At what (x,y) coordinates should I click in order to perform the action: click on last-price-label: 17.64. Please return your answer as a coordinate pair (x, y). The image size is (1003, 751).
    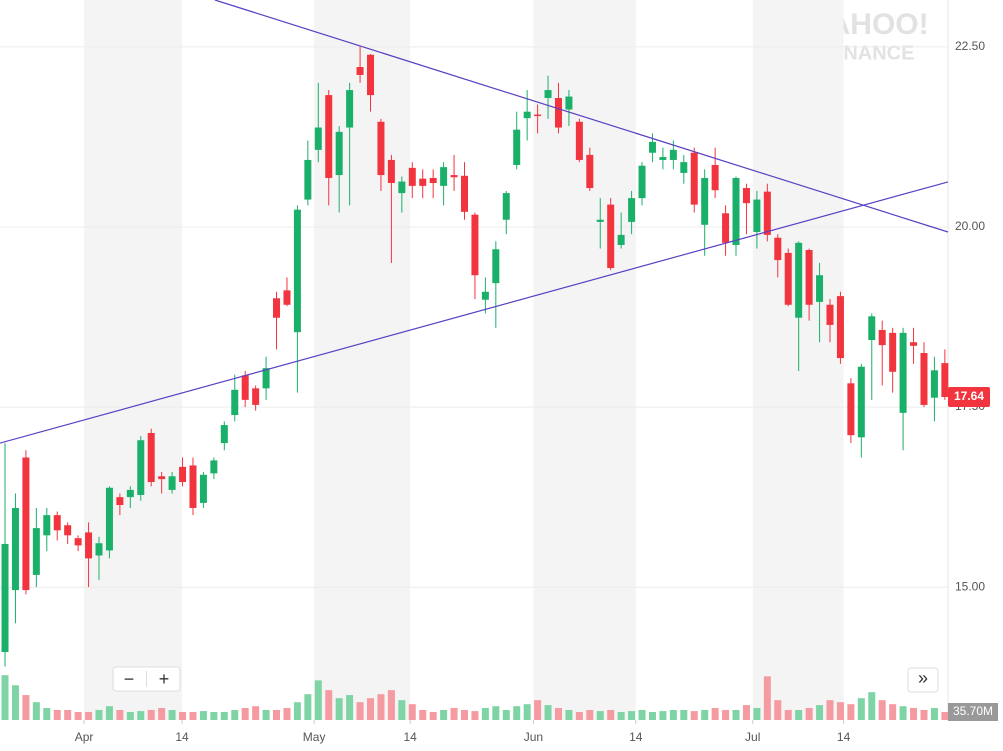
    Looking at the image, I should click on (969, 396).